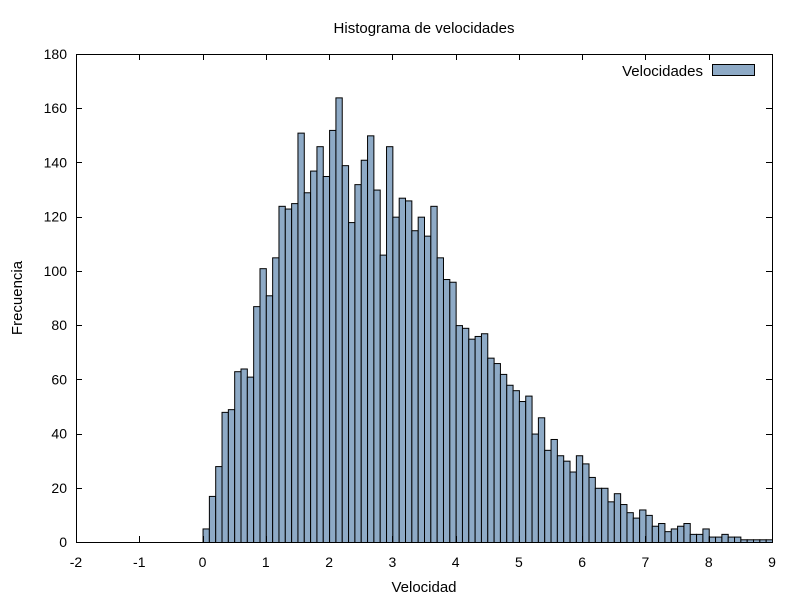  I want to click on y-tick-label: 180, so click(56, 54).